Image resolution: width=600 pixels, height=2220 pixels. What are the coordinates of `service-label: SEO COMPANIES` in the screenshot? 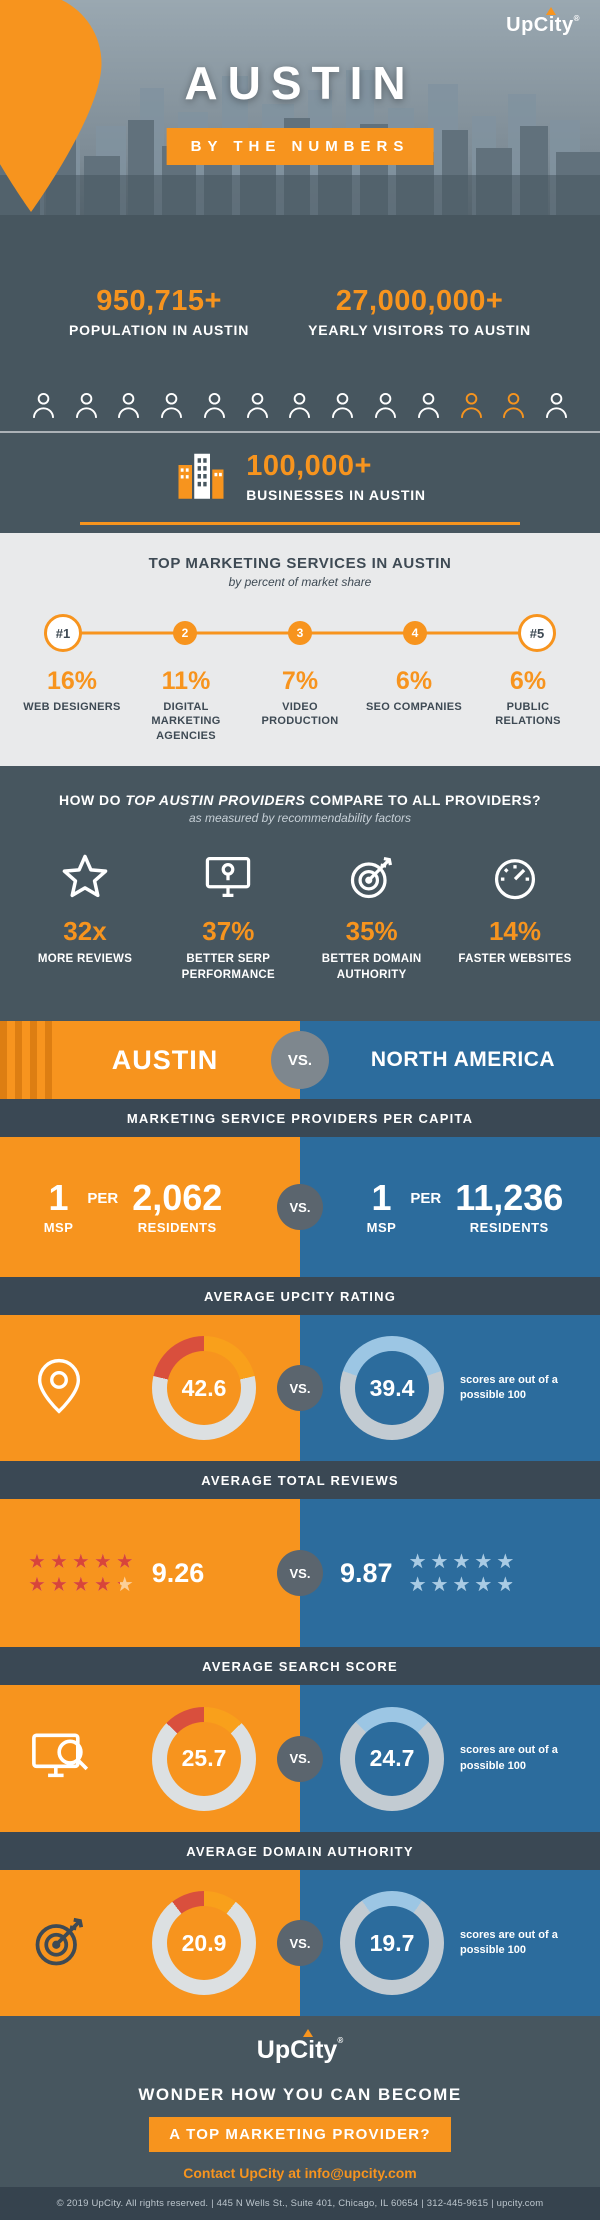 It's located at (414, 707).